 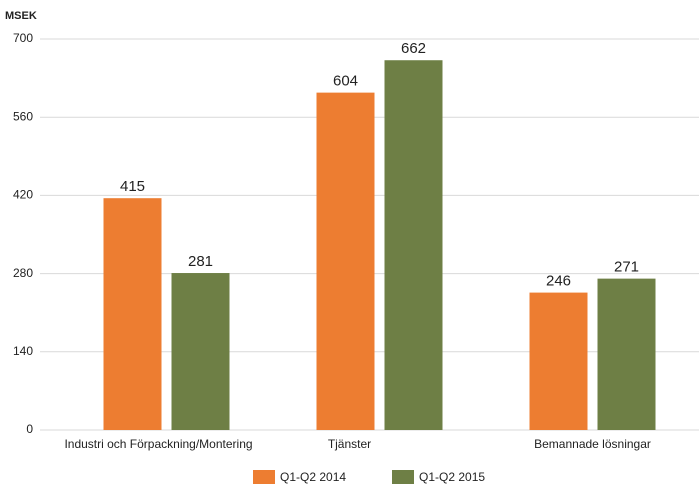 I want to click on x-tick-label: Tjänster, so click(x=349, y=444).